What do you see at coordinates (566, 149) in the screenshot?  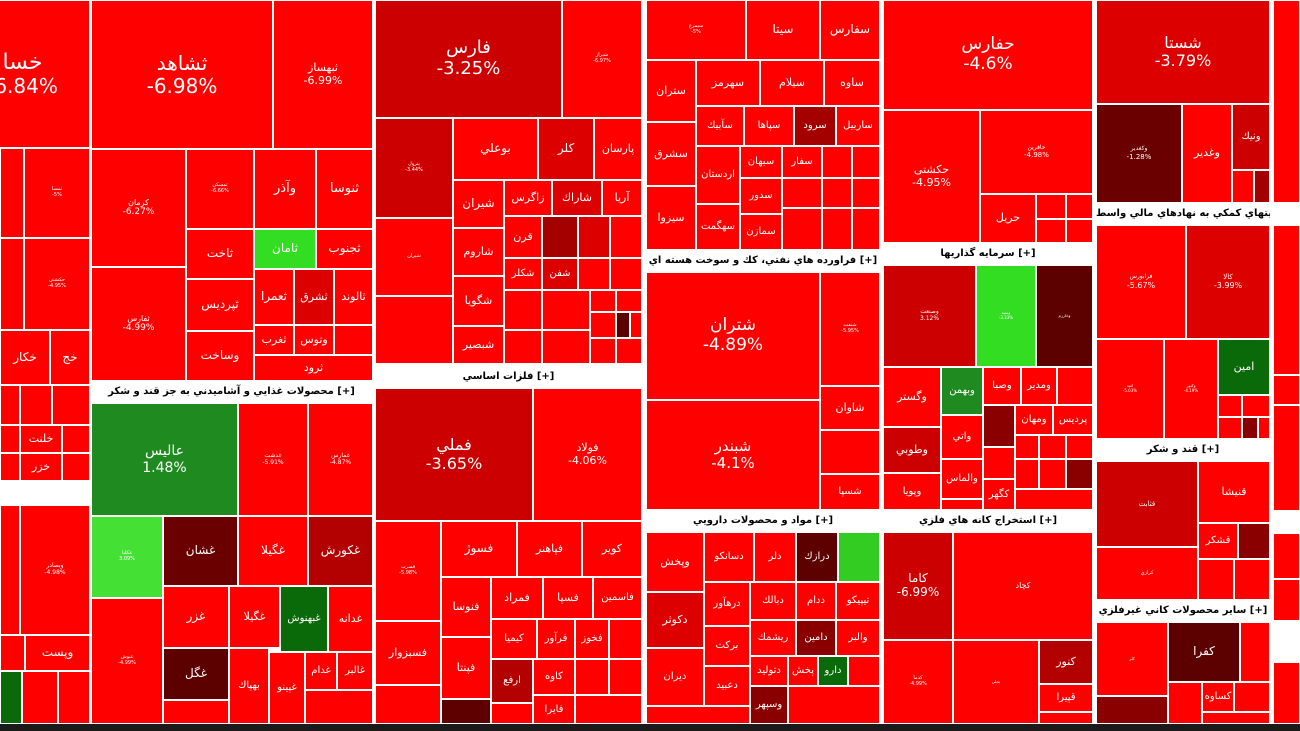 I see `stock-tile: كلر` at bounding box center [566, 149].